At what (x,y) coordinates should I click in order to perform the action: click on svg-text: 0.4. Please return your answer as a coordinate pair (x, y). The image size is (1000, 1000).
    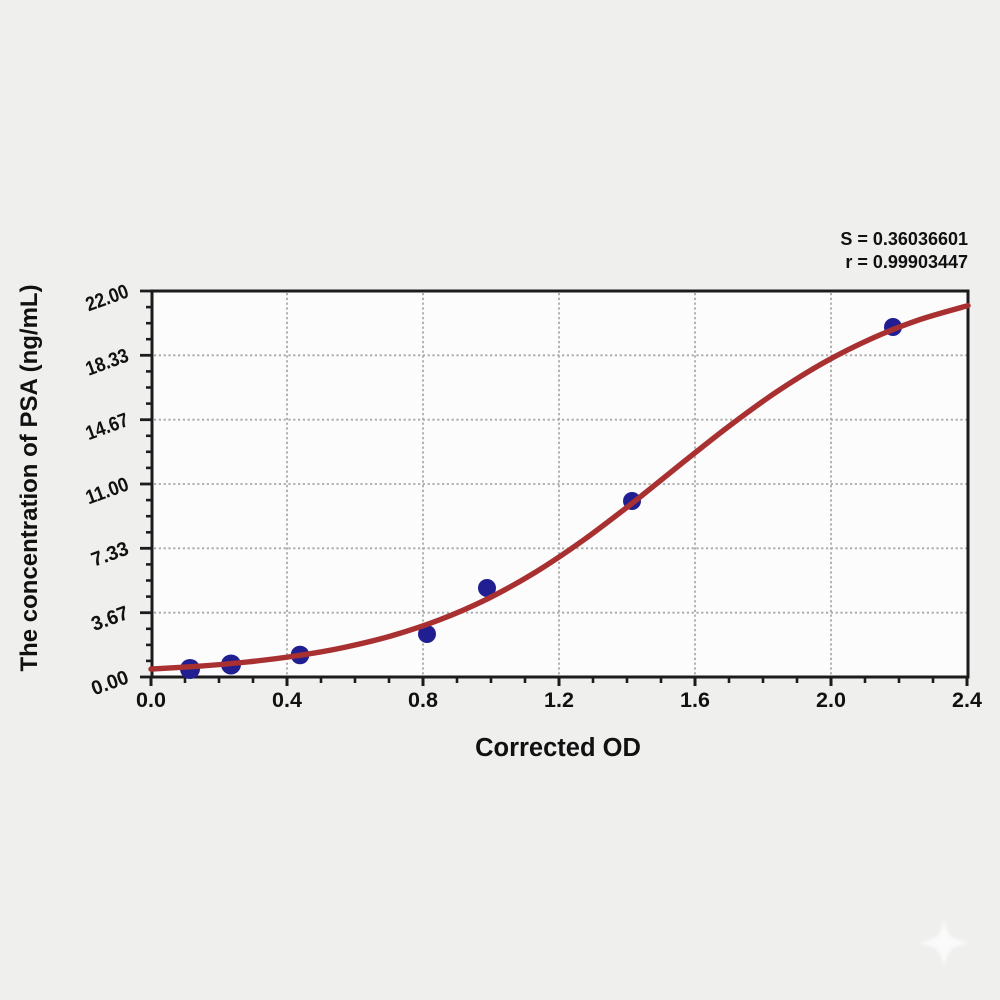
    Looking at the image, I should click on (287, 700).